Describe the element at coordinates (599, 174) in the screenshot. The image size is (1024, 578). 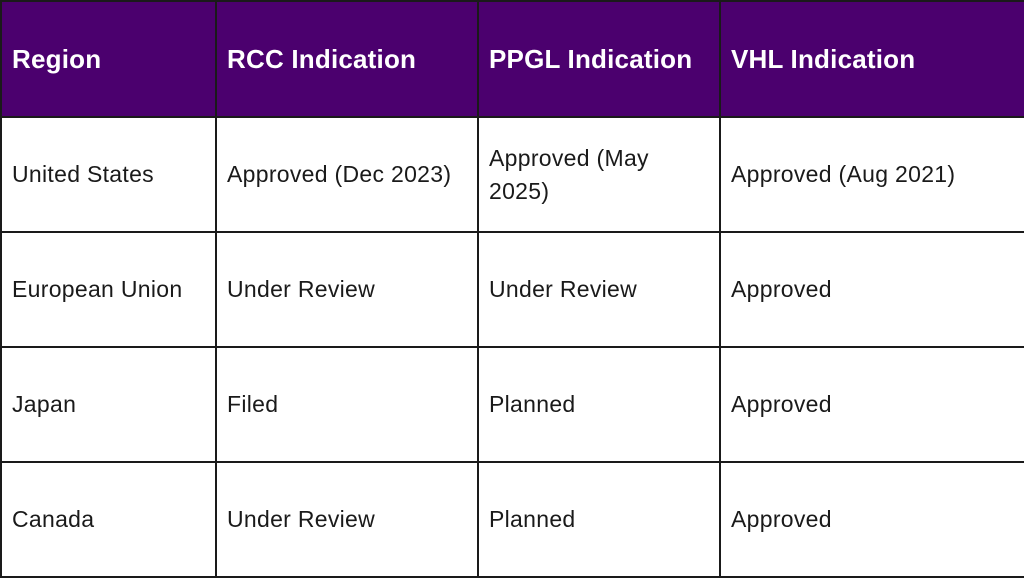
I see `cell-ppgl-indication: Approved (May 2025)` at that location.